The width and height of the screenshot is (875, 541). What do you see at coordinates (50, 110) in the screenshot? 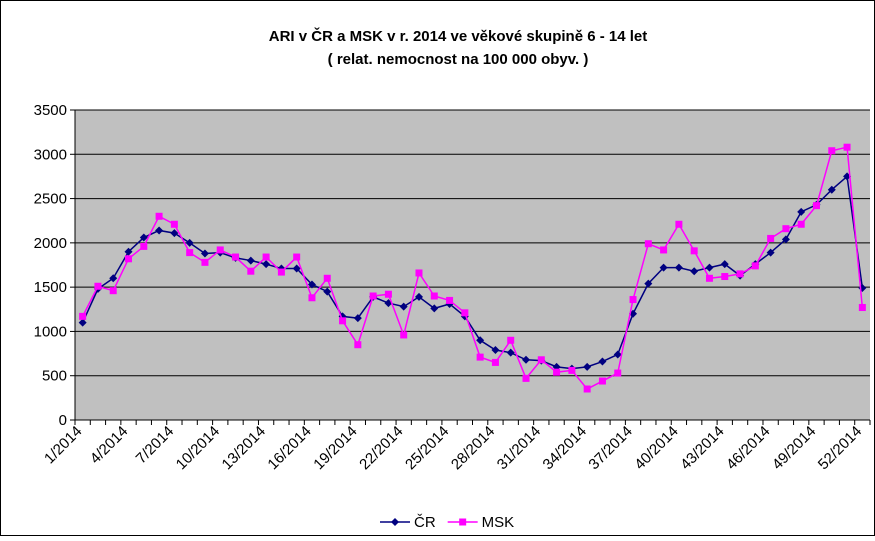
I see `y-tick-label: 3500` at bounding box center [50, 110].